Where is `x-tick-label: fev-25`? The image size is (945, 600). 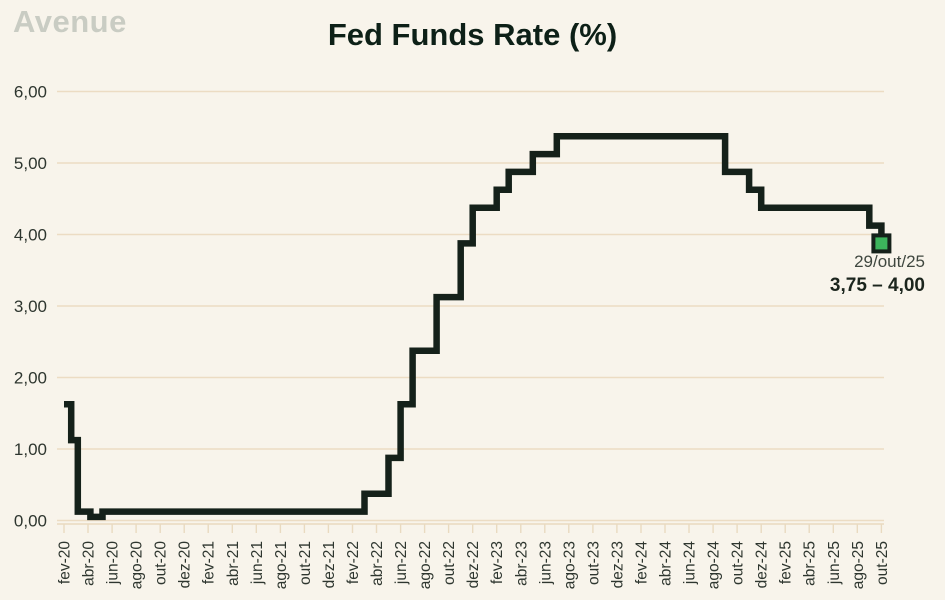 x-tick-label: fev-25 is located at coordinates (786, 562).